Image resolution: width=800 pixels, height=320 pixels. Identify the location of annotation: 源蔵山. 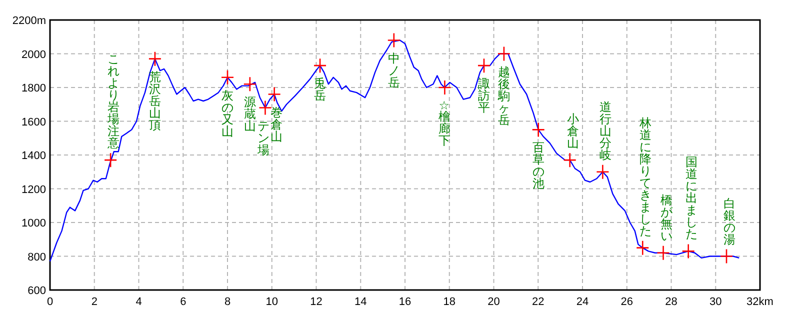
(250, 114).